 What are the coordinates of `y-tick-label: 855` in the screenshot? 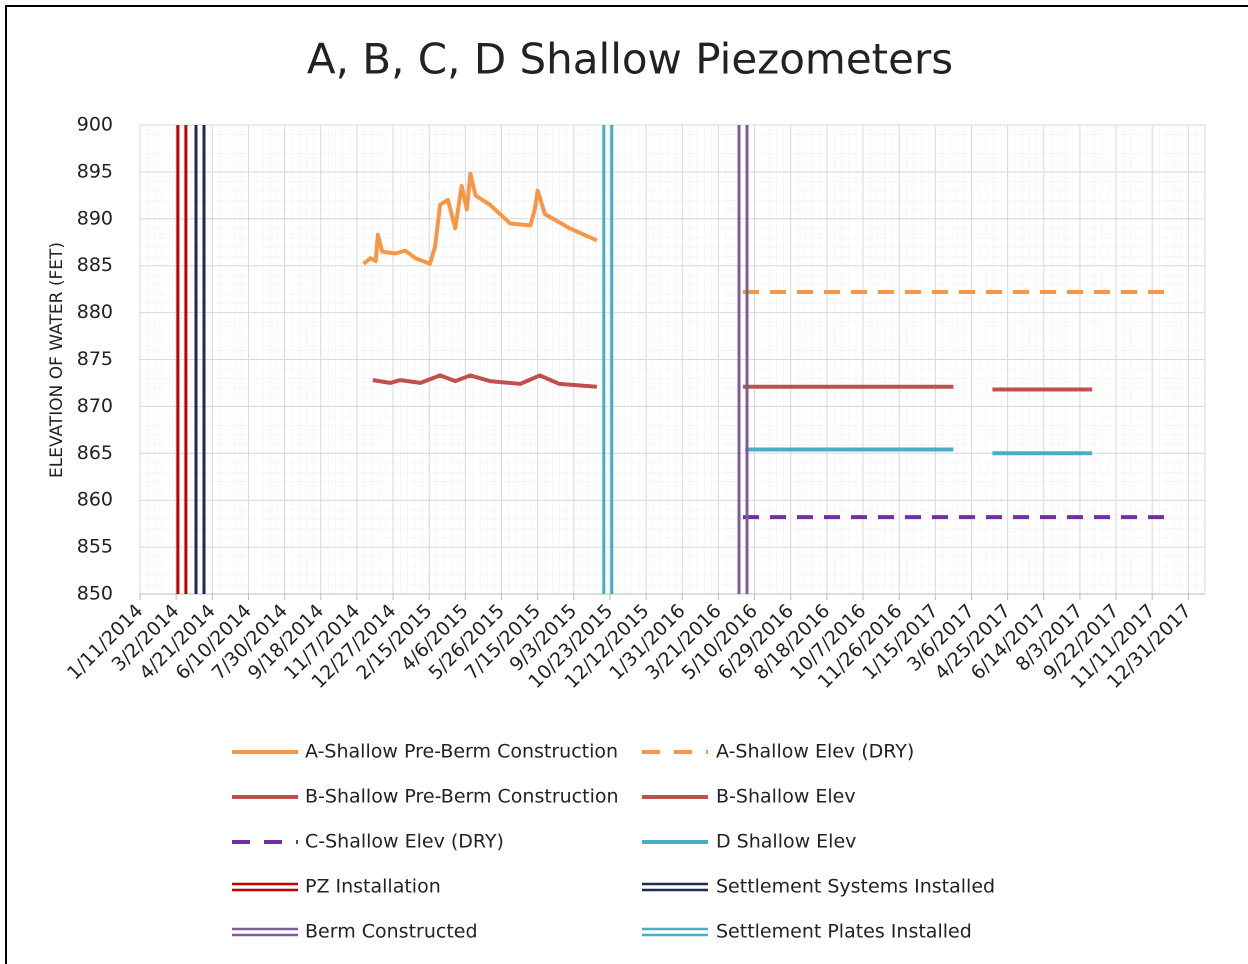 It's located at (95, 547).